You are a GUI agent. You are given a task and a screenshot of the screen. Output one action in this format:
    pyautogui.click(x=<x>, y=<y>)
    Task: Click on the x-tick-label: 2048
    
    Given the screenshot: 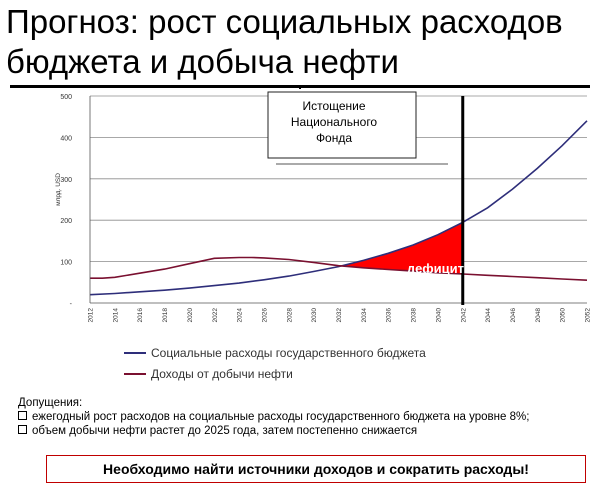 What is the action you would take?
    pyautogui.click(x=538, y=315)
    